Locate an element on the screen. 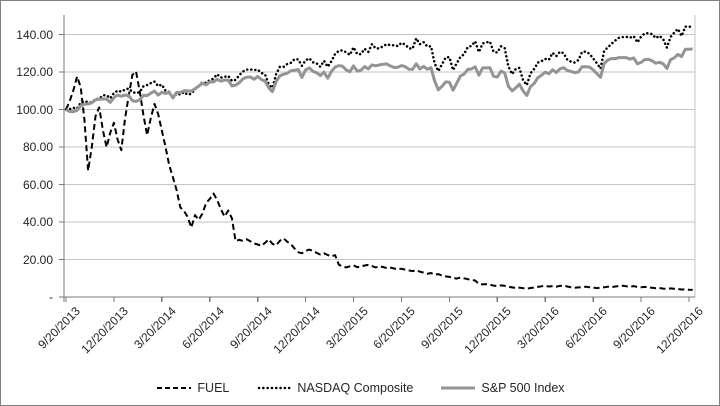  y-axis-label: 100.00 is located at coordinates (34, 109).